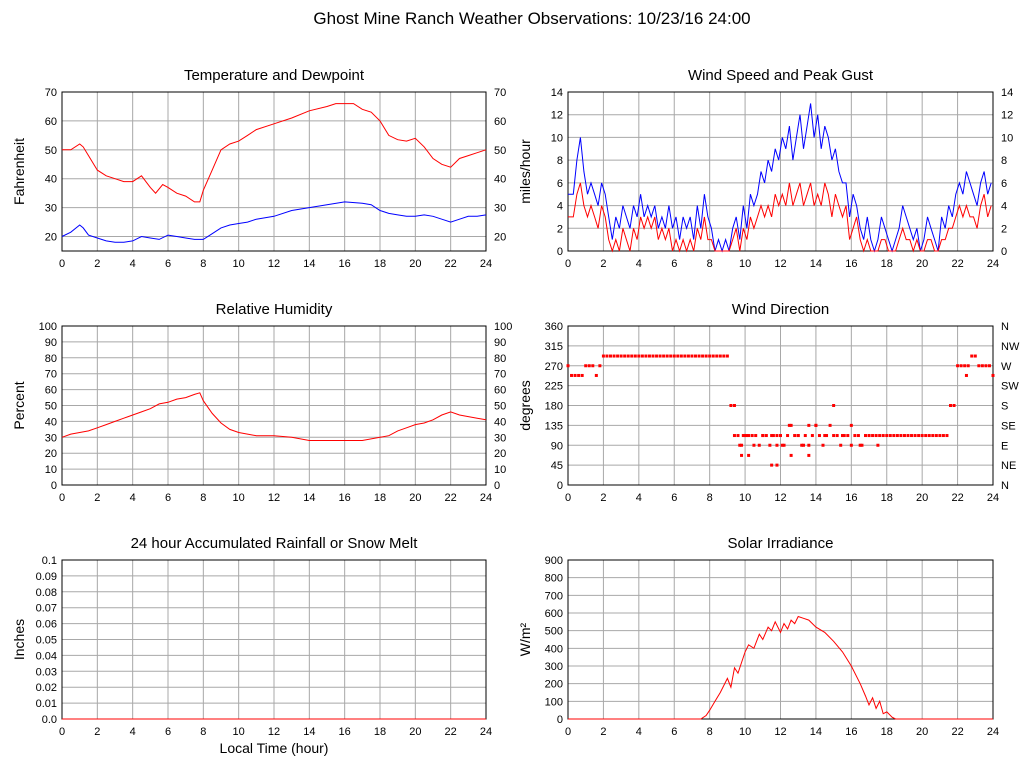  What do you see at coordinates (780, 639) in the screenshot?
I see `solar-plot-frame` at bounding box center [780, 639].